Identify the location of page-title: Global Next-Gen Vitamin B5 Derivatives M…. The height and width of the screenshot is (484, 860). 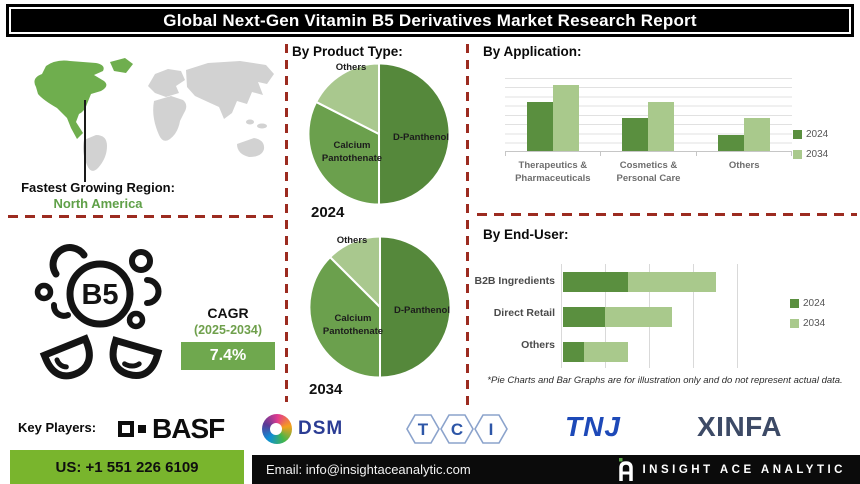
(430, 20).